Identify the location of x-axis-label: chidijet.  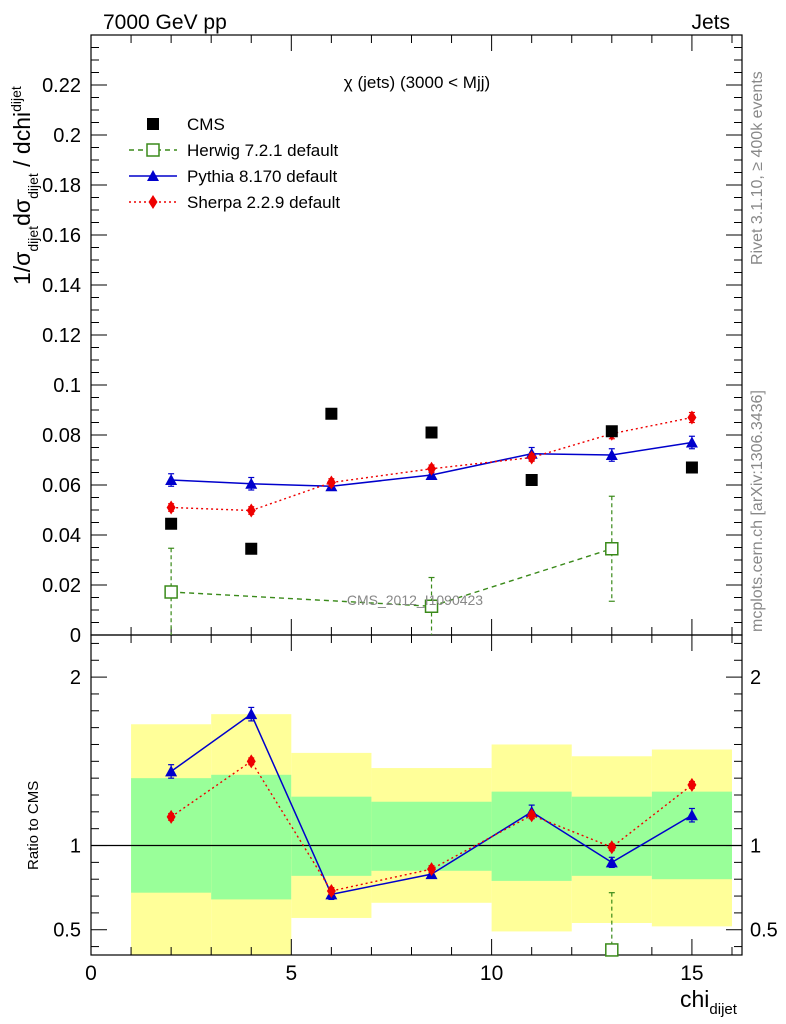
(709, 1002).